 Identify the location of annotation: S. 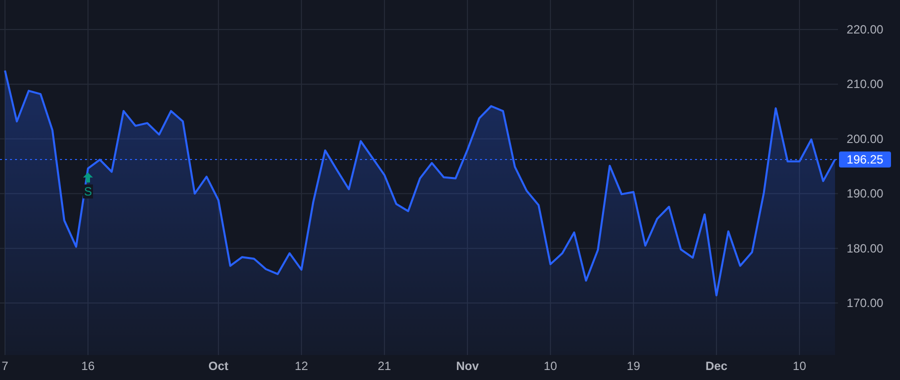
(88, 191).